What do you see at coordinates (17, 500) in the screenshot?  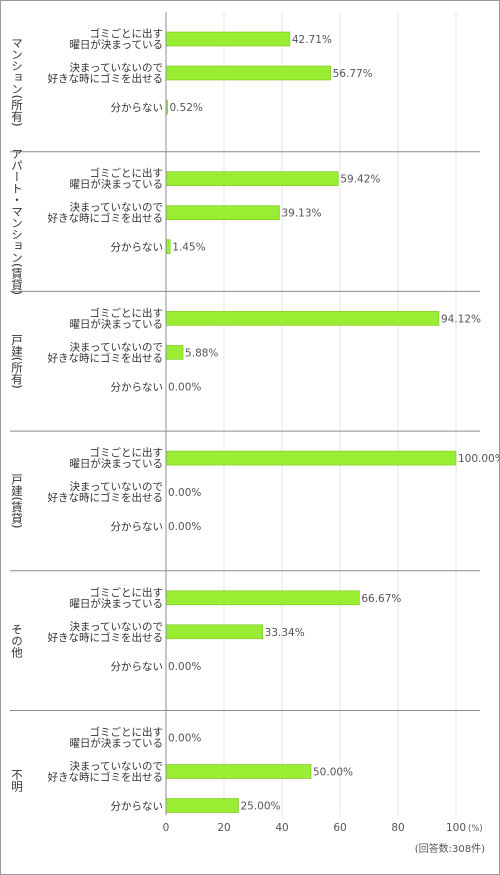 I see `group-label: 戸建(賃貸)` at bounding box center [17, 500].